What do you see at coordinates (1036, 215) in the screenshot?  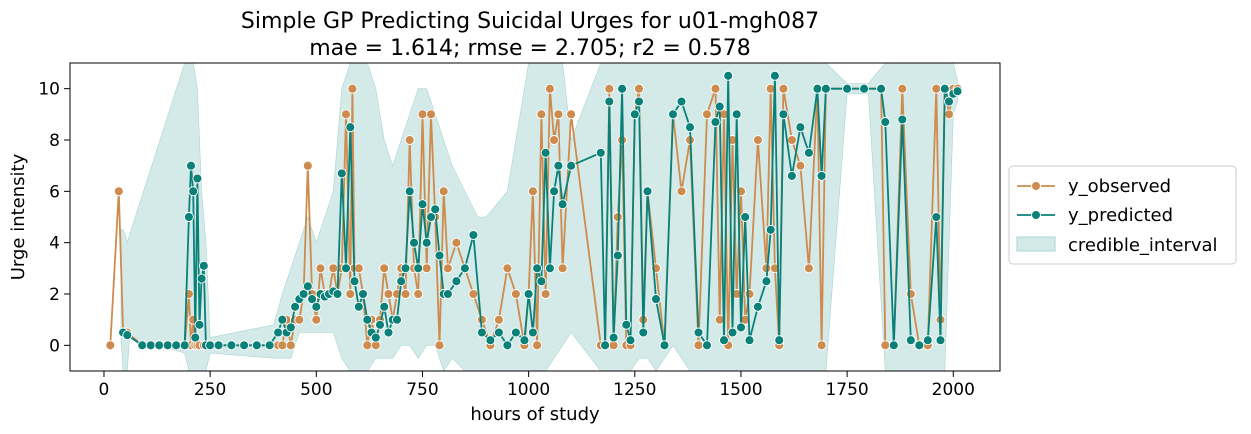 I see `legend-predicted-marker` at bounding box center [1036, 215].